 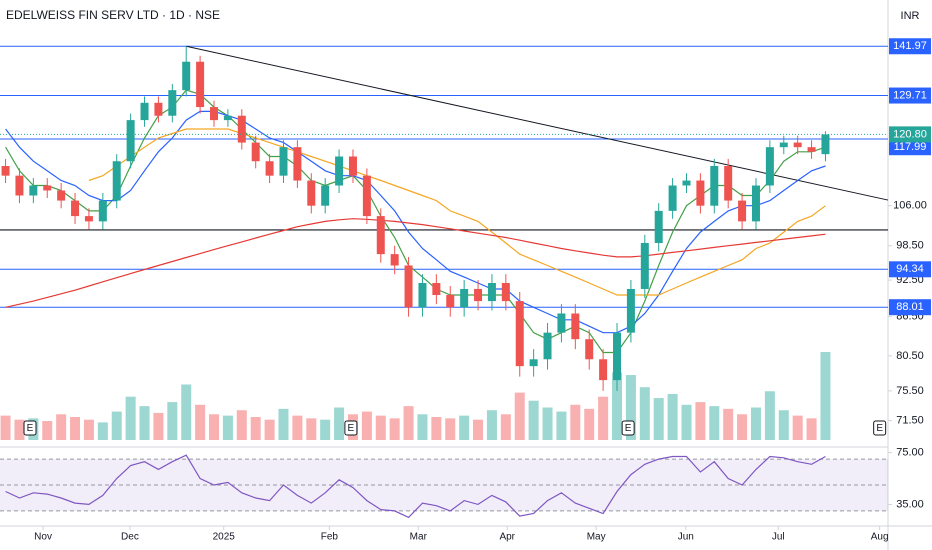 I want to click on x-tick-label: May, so click(x=596, y=537).